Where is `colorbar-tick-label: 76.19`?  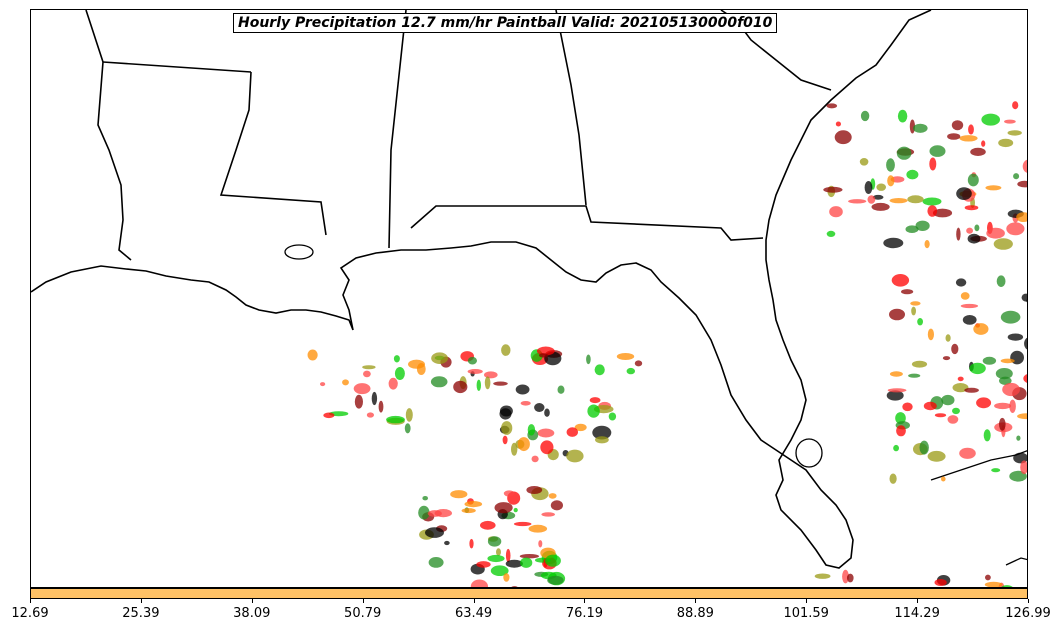
colorbar-tick-label: 76.19 is located at coordinates (584, 613).